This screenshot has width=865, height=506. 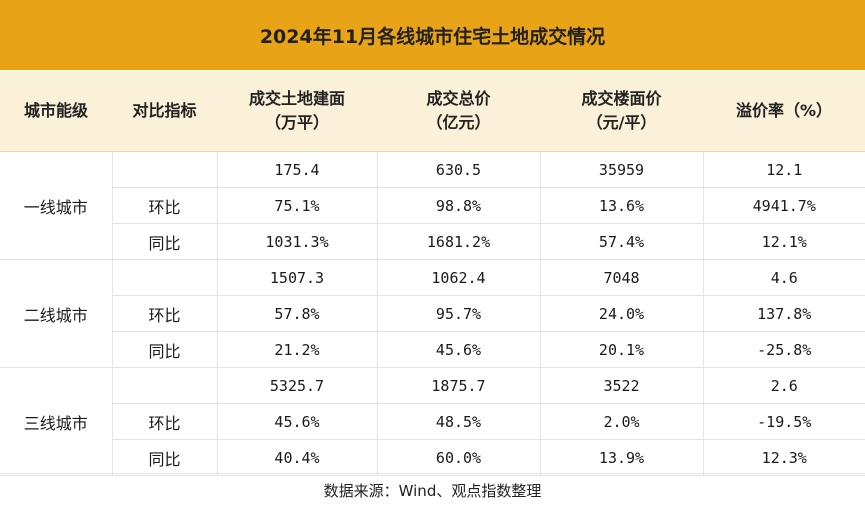 What do you see at coordinates (297, 385) in the screenshot?
I see `area-cell: 5325.7` at bounding box center [297, 385].